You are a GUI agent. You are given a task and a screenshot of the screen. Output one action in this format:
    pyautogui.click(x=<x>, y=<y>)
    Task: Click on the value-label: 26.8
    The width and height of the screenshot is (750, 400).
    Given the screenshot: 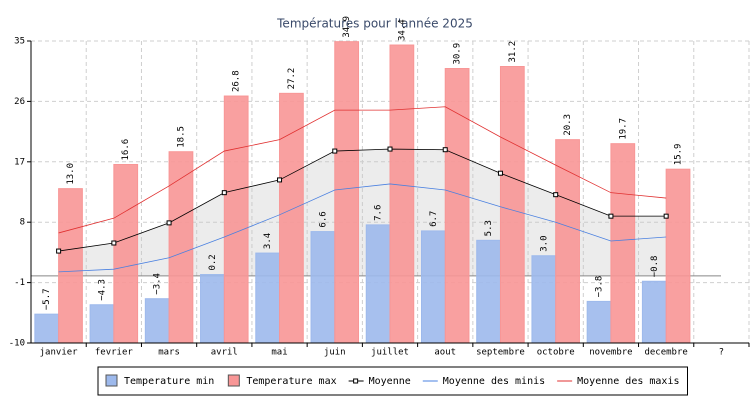 What is the action you would take?
    pyautogui.click(x=237, y=81)
    